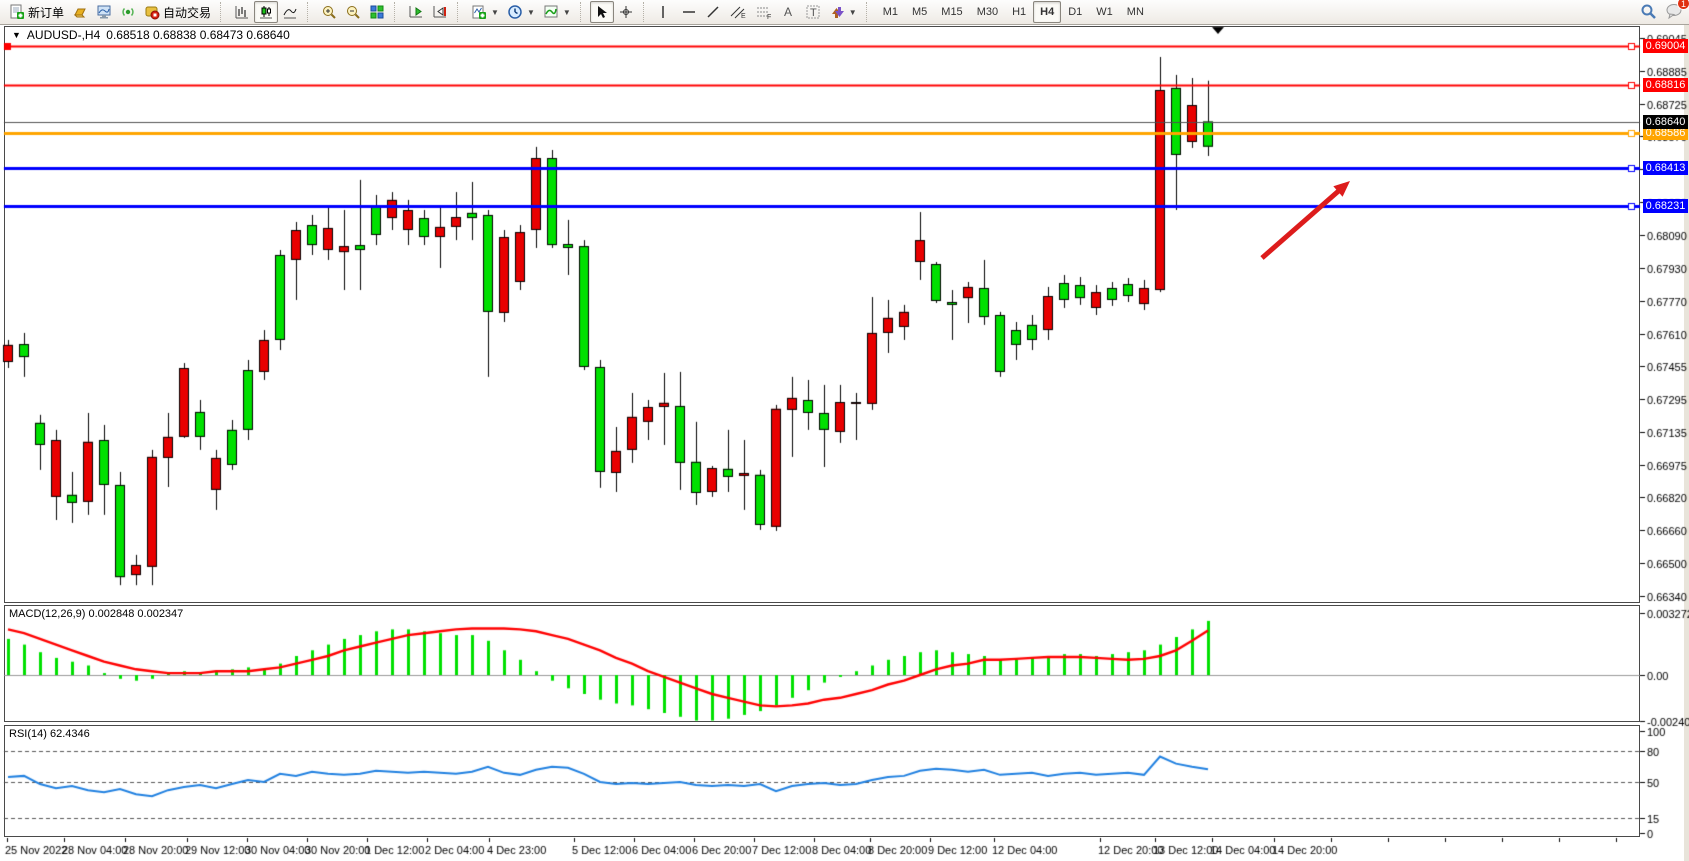  I want to click on chart-shift-button, so click(440, 12).